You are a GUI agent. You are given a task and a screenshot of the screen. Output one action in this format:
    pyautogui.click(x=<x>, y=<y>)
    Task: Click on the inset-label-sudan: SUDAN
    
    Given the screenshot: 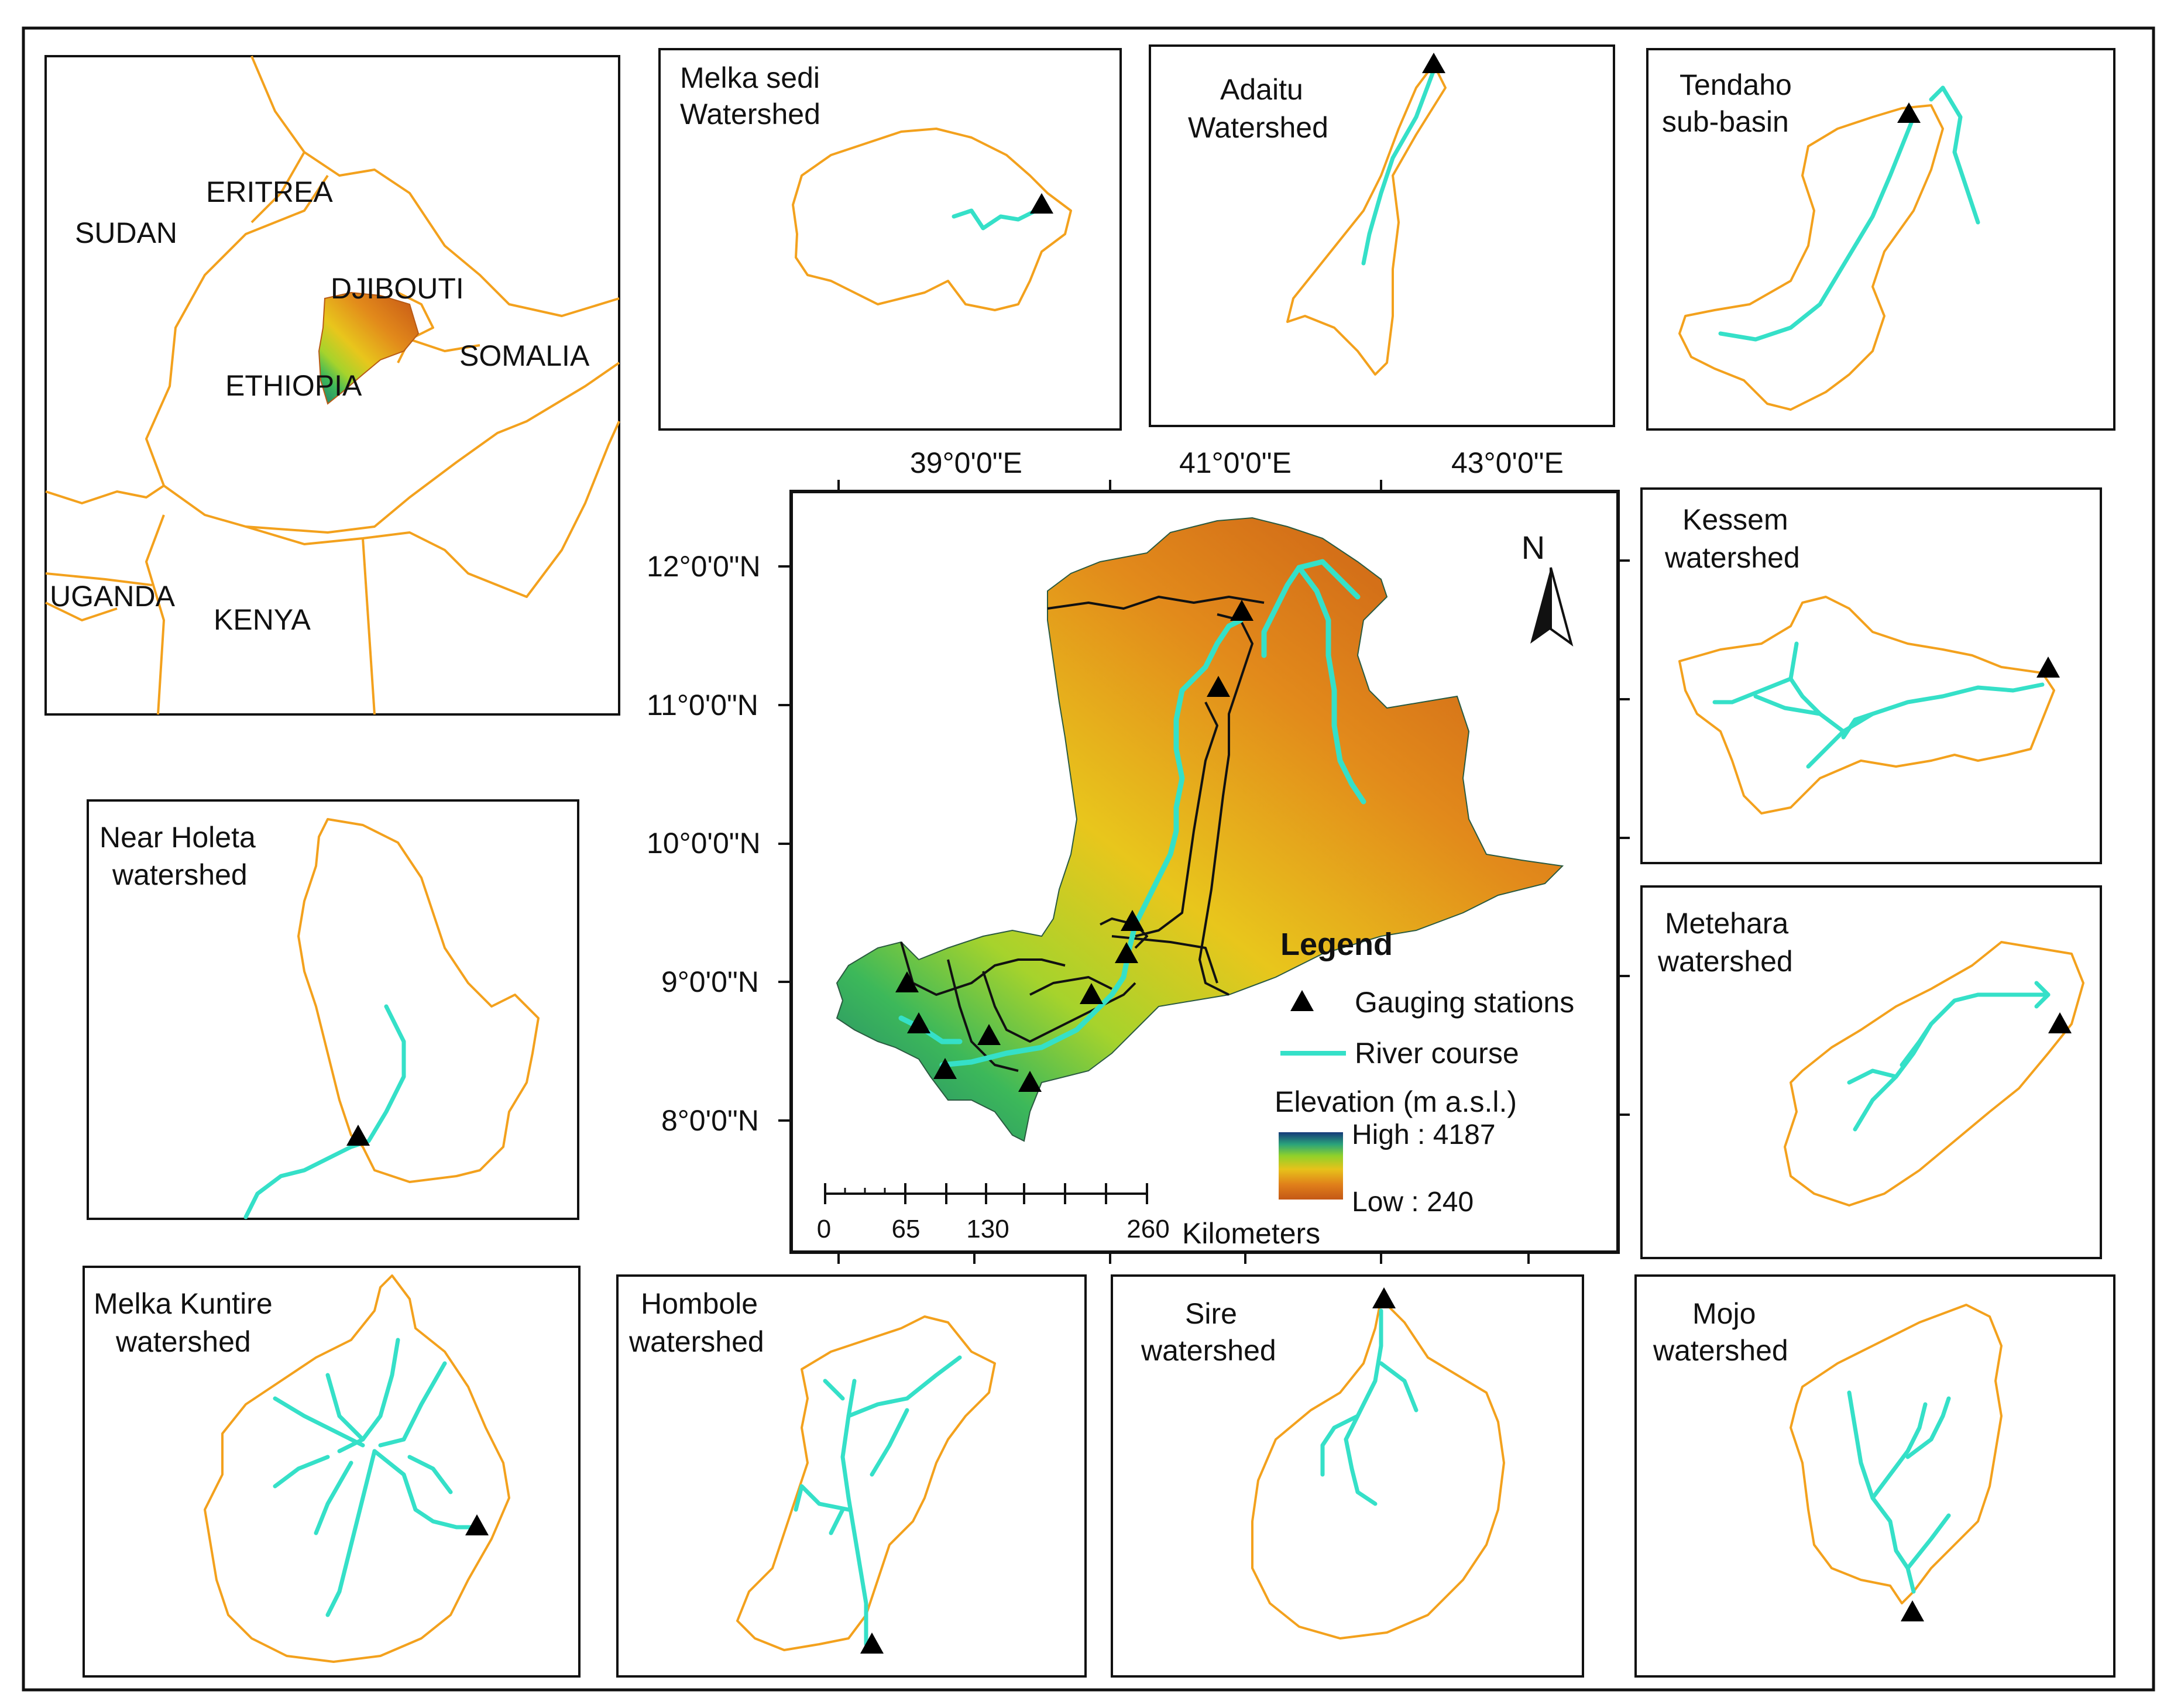 What is the action you would take?
    pyautogui.click(x=126, y=232)
    